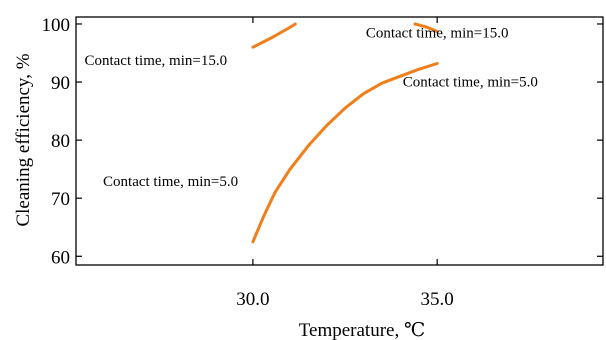 The image size is (606, 340). Describe the element at coordinates (60, 83) in the screenshot. I see `y-tick-label: 90` at that location.